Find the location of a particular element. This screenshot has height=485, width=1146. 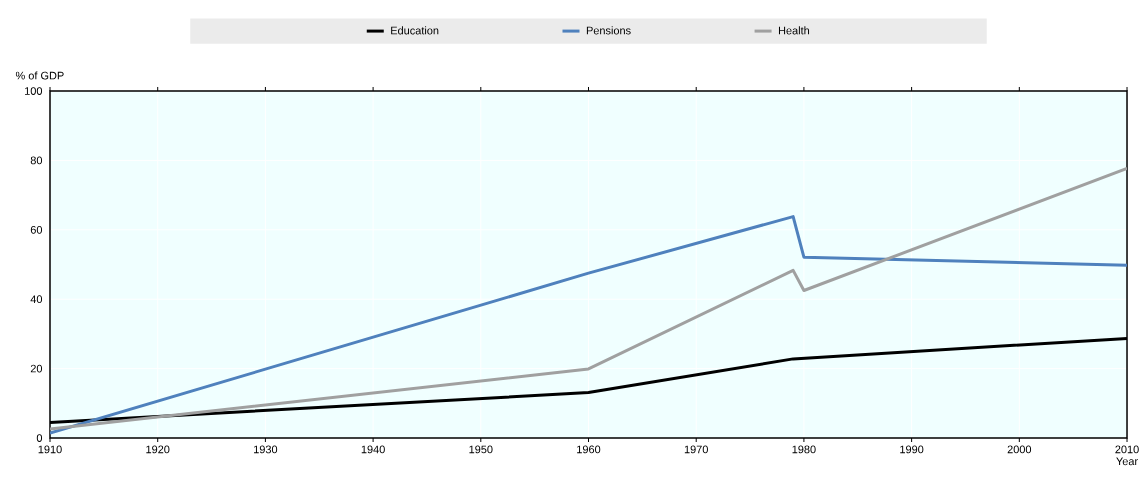

y-tick-label: 20 is located at coordinates (36, 368).